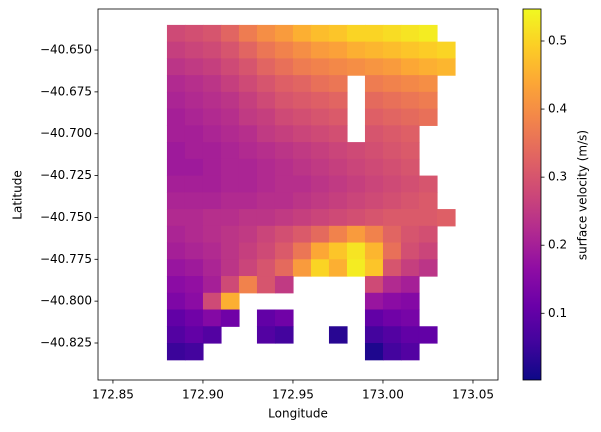 Image resolution: width=601 pixels, height=432 pixels. Describe the element at coordinates (557, 177) in the screenshot. I see `colorbar-tick-label: 0.3` at that location.